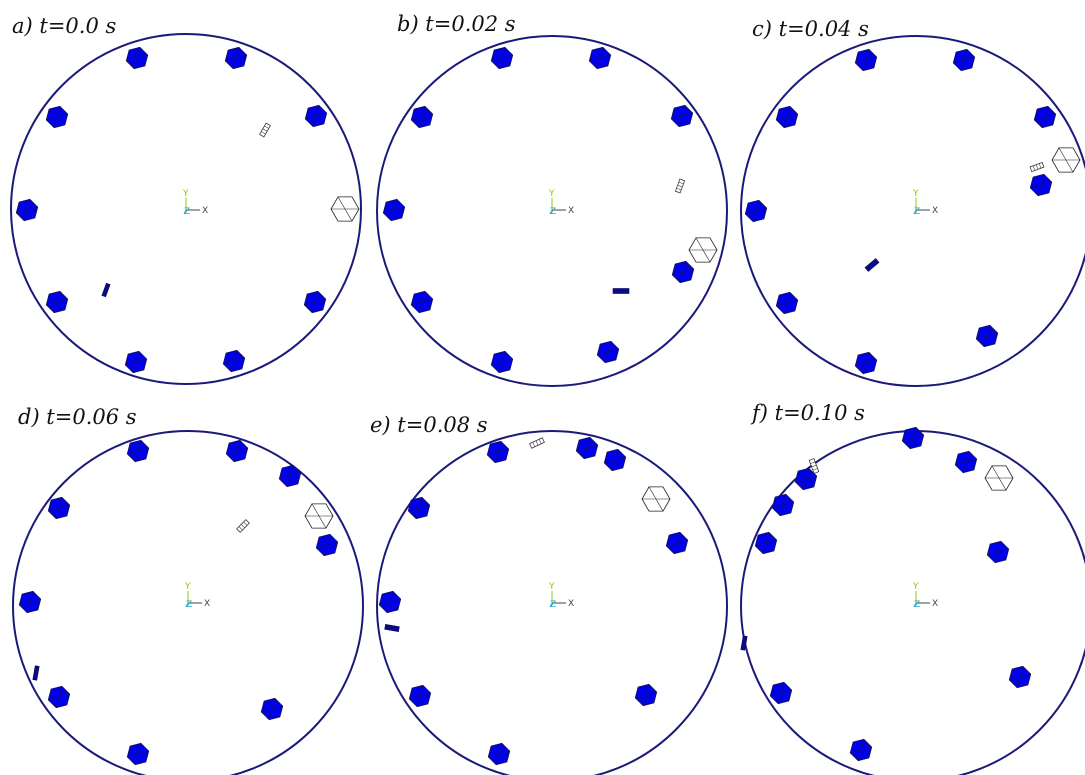  I want to click on panel-label: b) t=0.02 s, so click(456, 24).